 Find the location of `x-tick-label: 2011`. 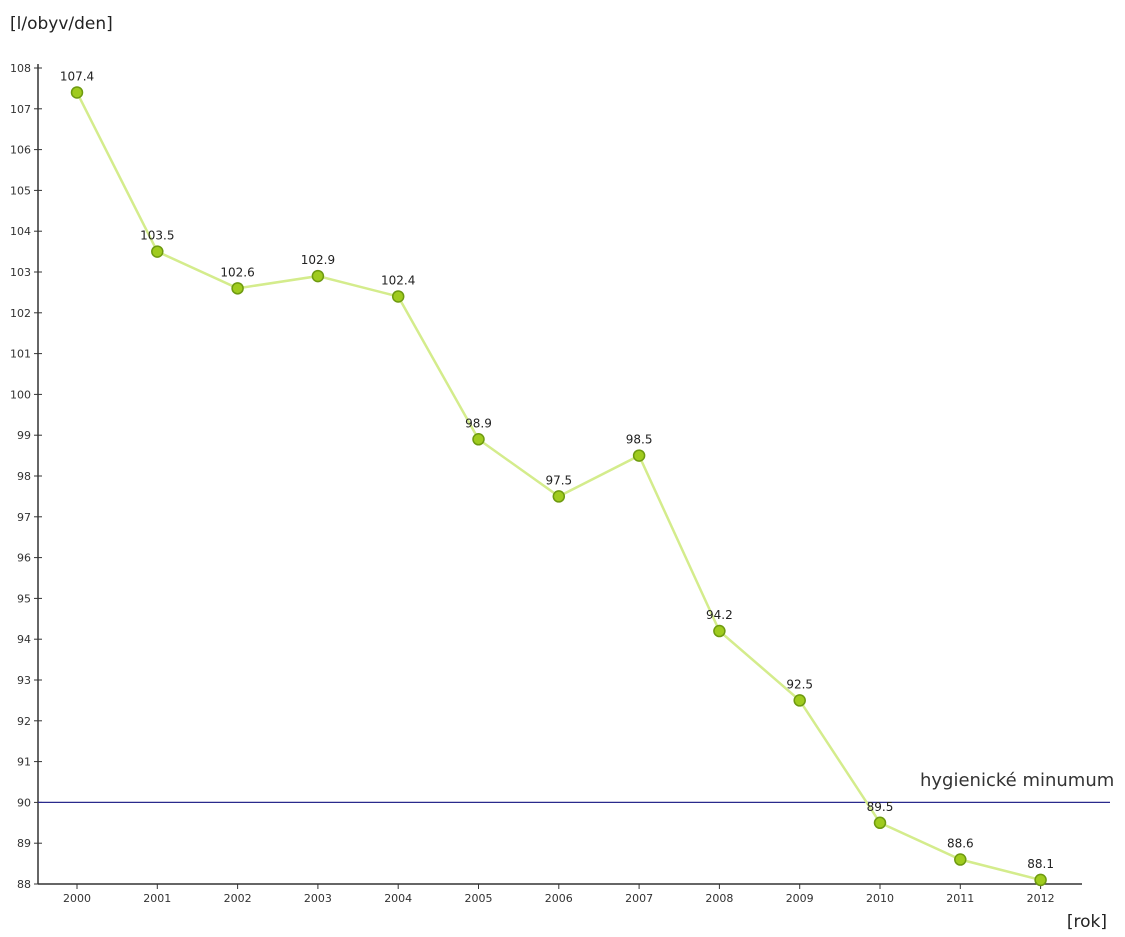

x-tick-label: 2011 is located at coordinates (960, 898).